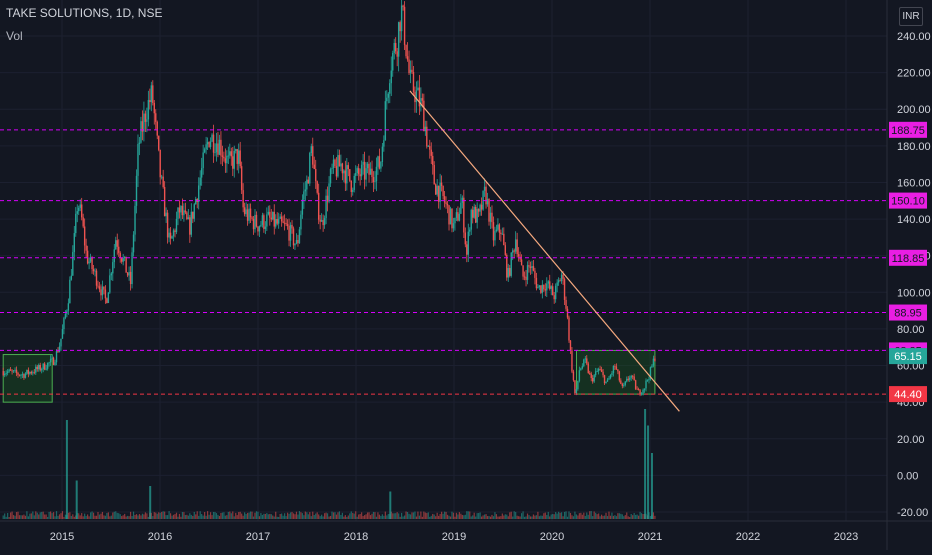 This screenshot has width=932, height=555. What do you see at coordinates (911, 330) in the screenshot?
I see `price-tick-label: 80.00` at bounding box center [911, 330].